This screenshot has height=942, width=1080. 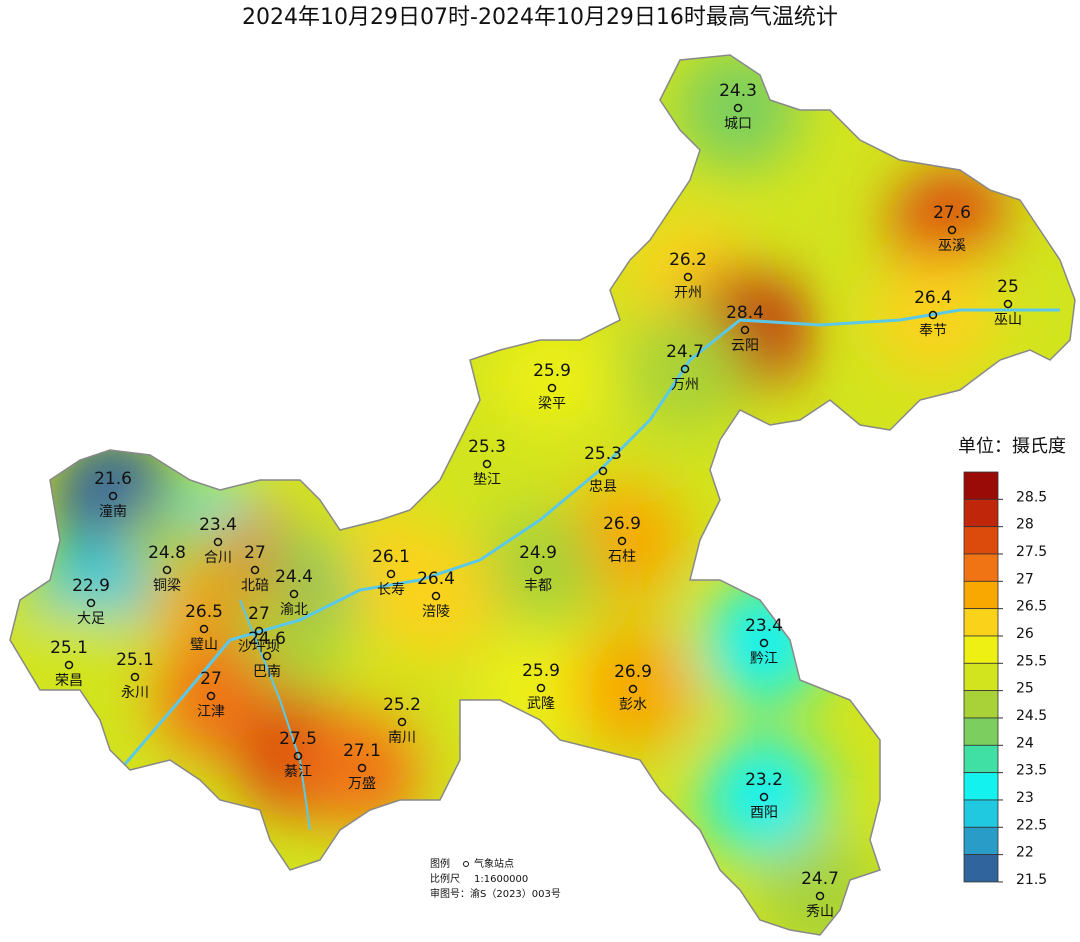 What do you see at coordinates (1031, 716) in the screenshot?
I see `colorbar-tick-label: 24.5` at bounding box center [1031, 716].